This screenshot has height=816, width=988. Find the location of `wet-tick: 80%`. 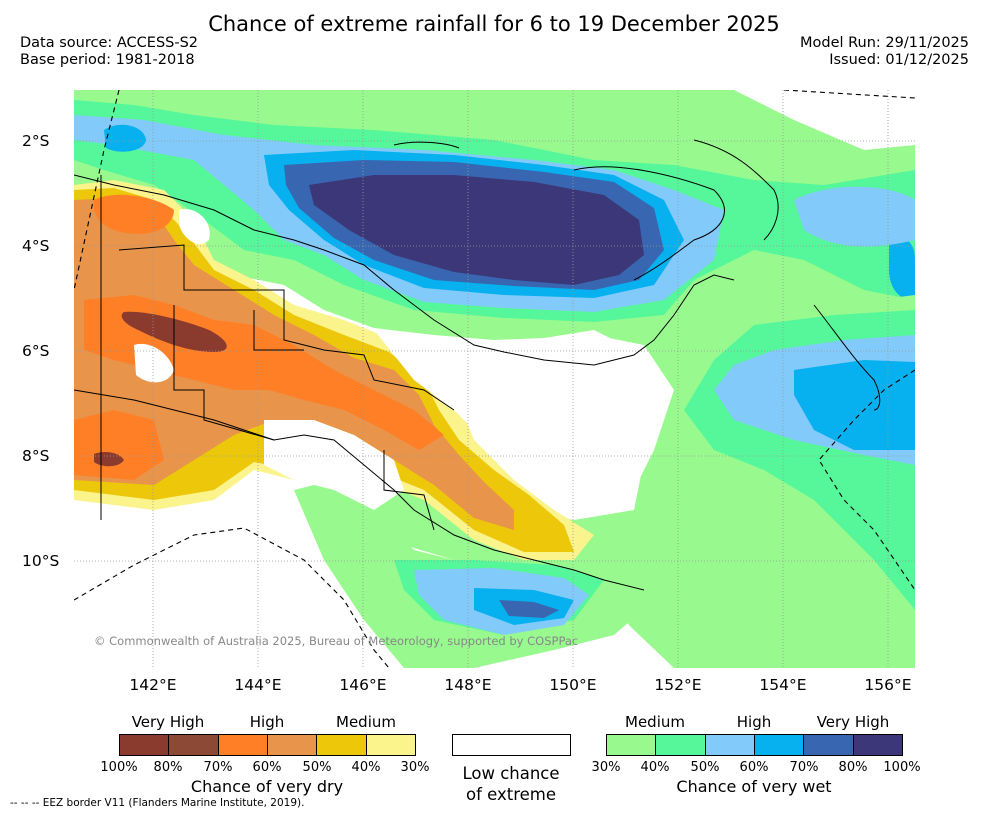

wet-tick: 80% is located at coordinates (853, 767).